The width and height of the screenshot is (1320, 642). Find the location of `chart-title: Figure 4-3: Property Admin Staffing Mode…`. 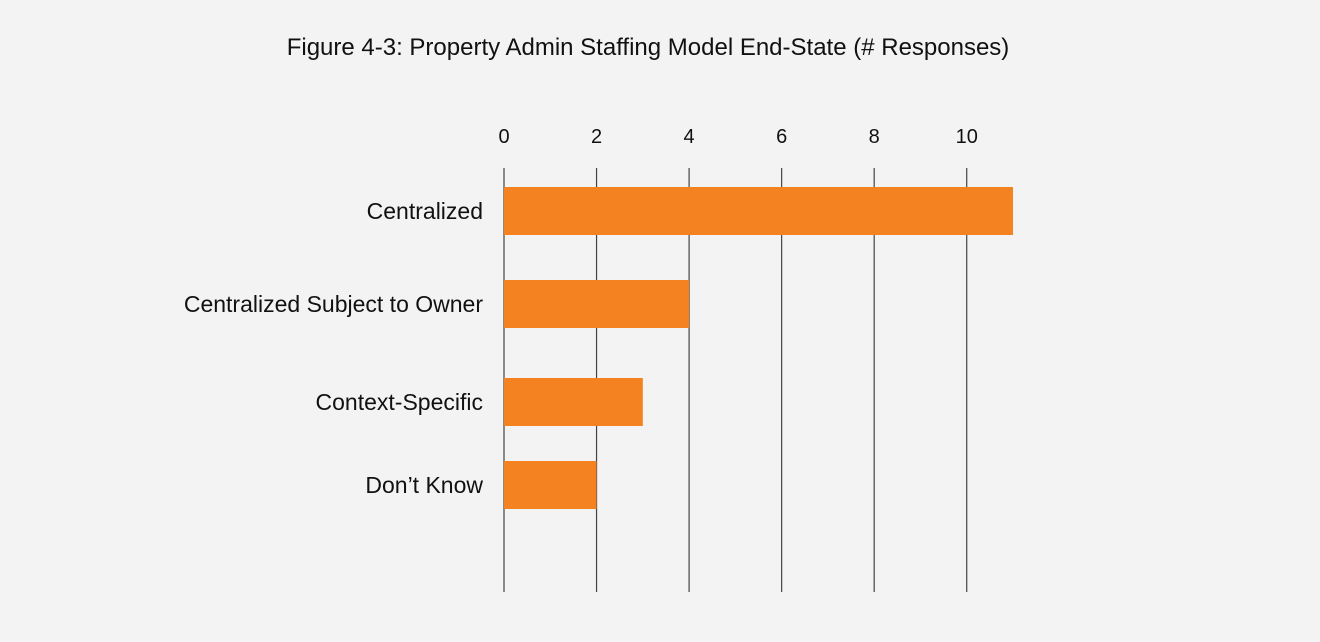

chart-title: Figure 4-3: Property Admin Staffing Mode… is located at coordinates (648, 47).